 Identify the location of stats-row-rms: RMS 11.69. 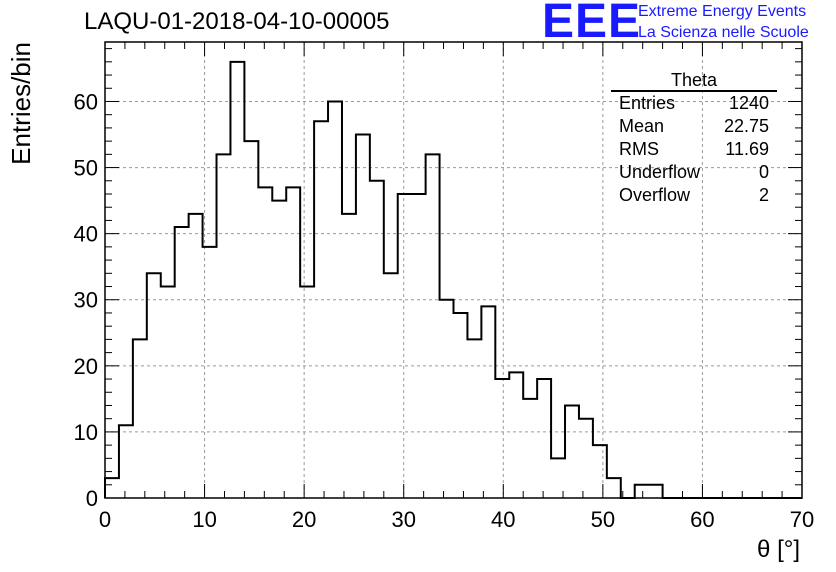
(694, 149).